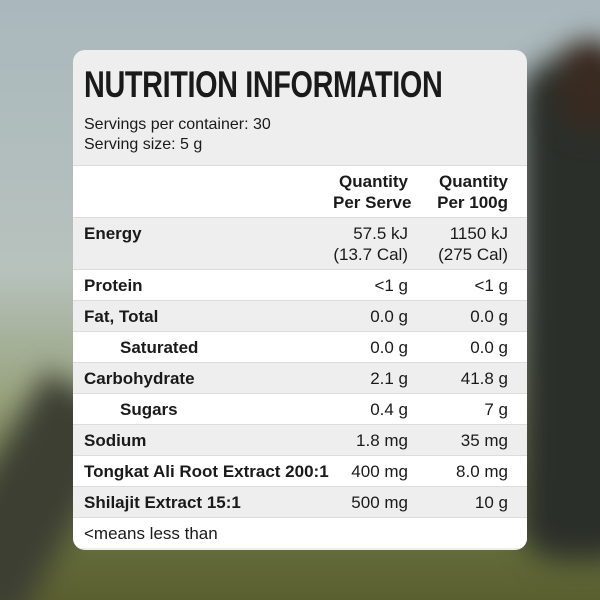 This screenshot has height=600, width=600. Describe the element at coordinates (370, 244) in the screenshot. I see `per-serve: 57.5 kJ (13.7 Cal)` at that location.